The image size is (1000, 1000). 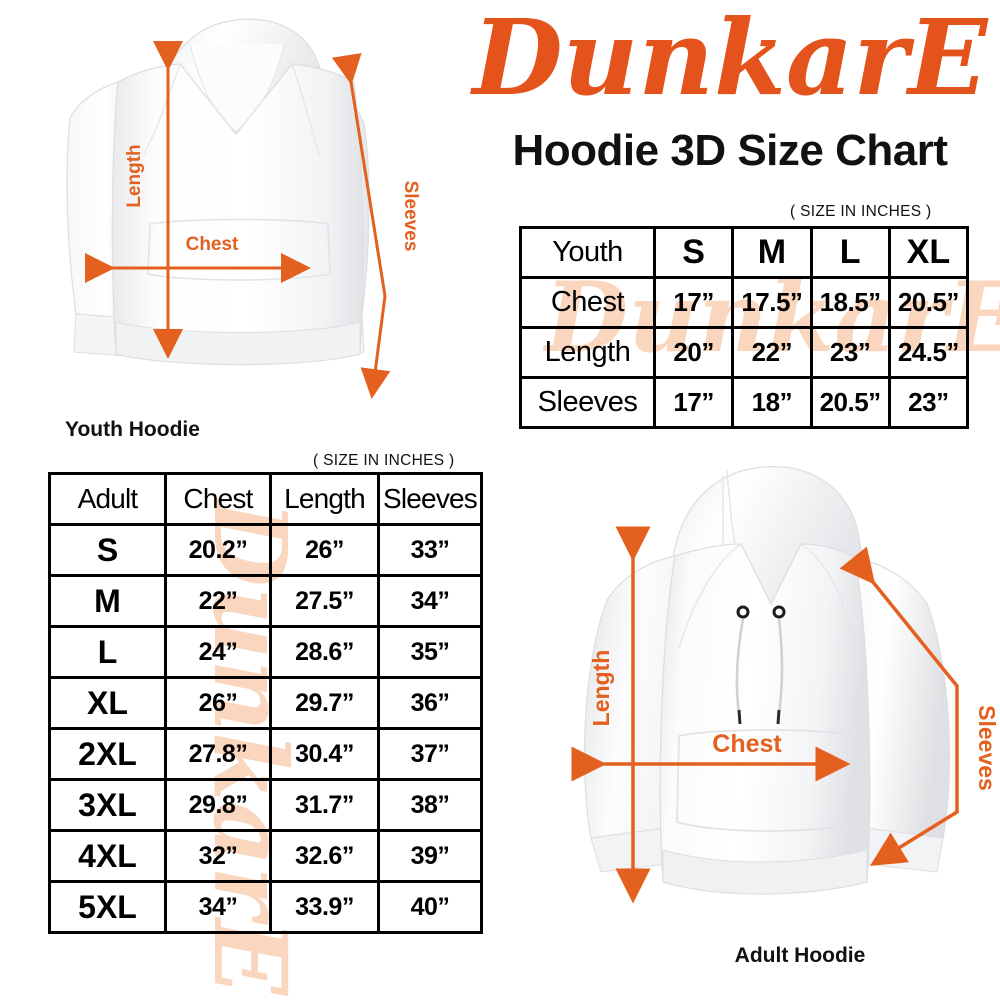 I want to click on adult-size-label: S, so click(x=107, y=550).